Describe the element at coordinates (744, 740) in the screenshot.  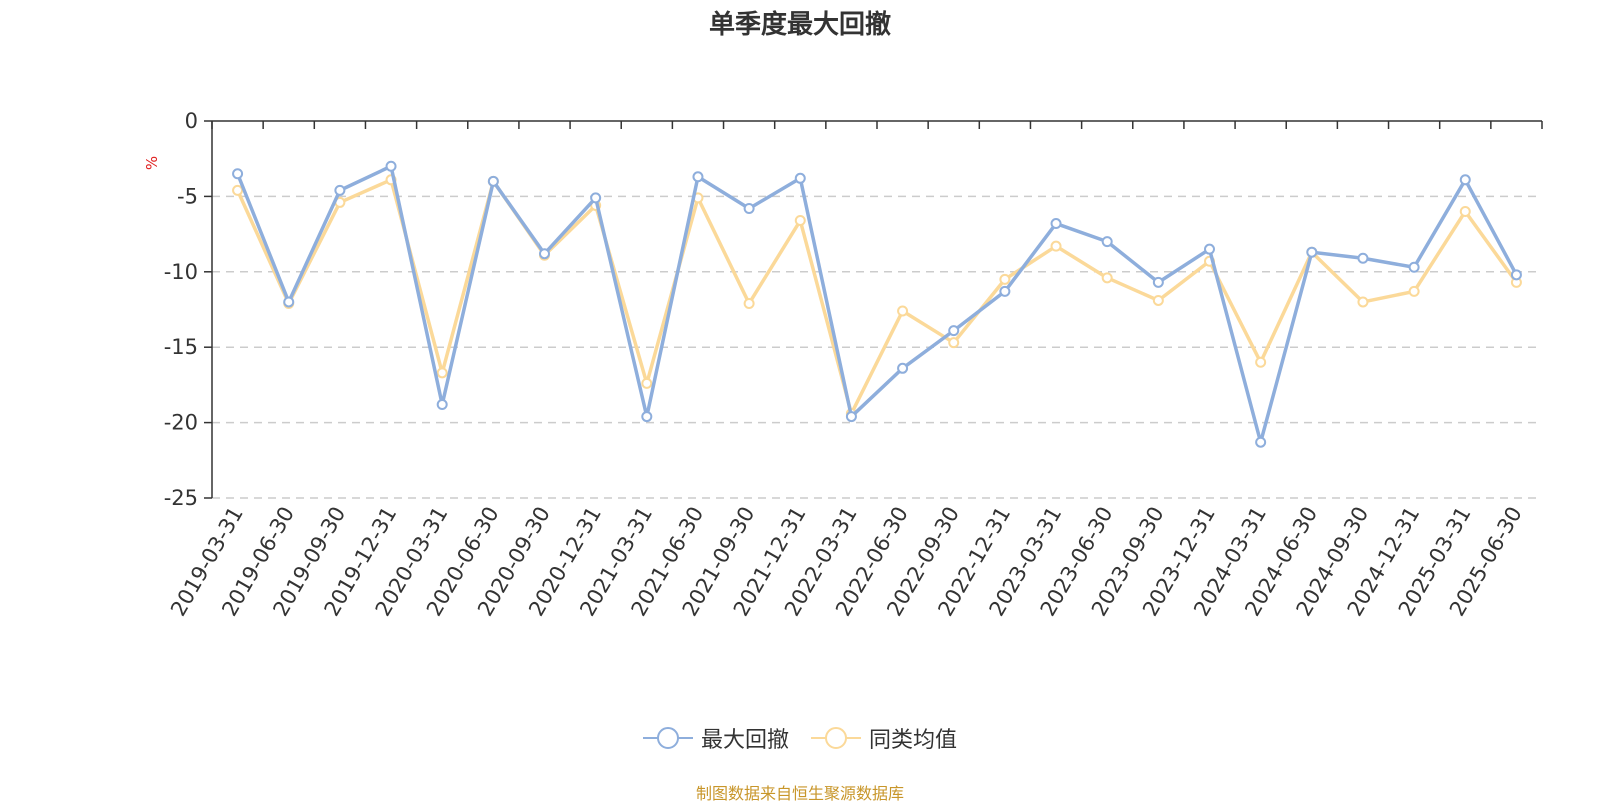
I see `legend-label: 最大回撤` at that location.